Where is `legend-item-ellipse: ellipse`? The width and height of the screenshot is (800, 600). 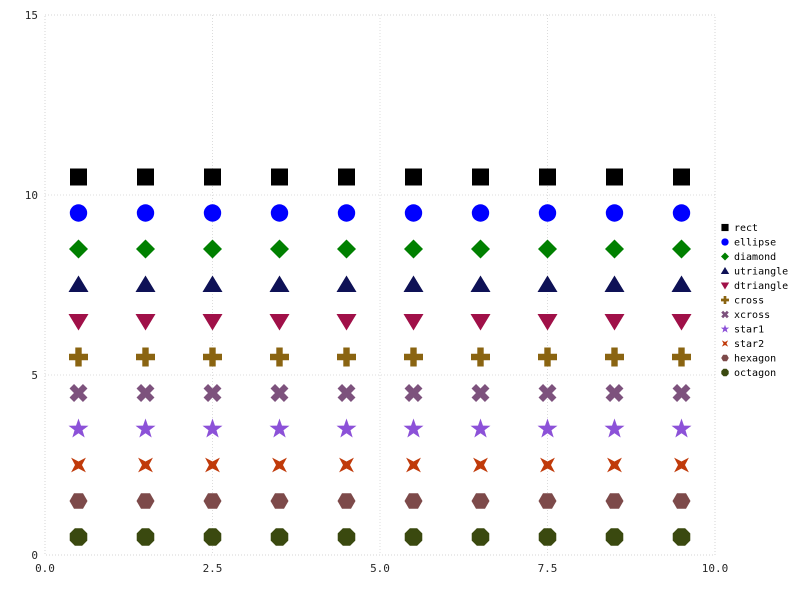 legend-item-ellipse: ellipse is located at coordinates (748, 243).